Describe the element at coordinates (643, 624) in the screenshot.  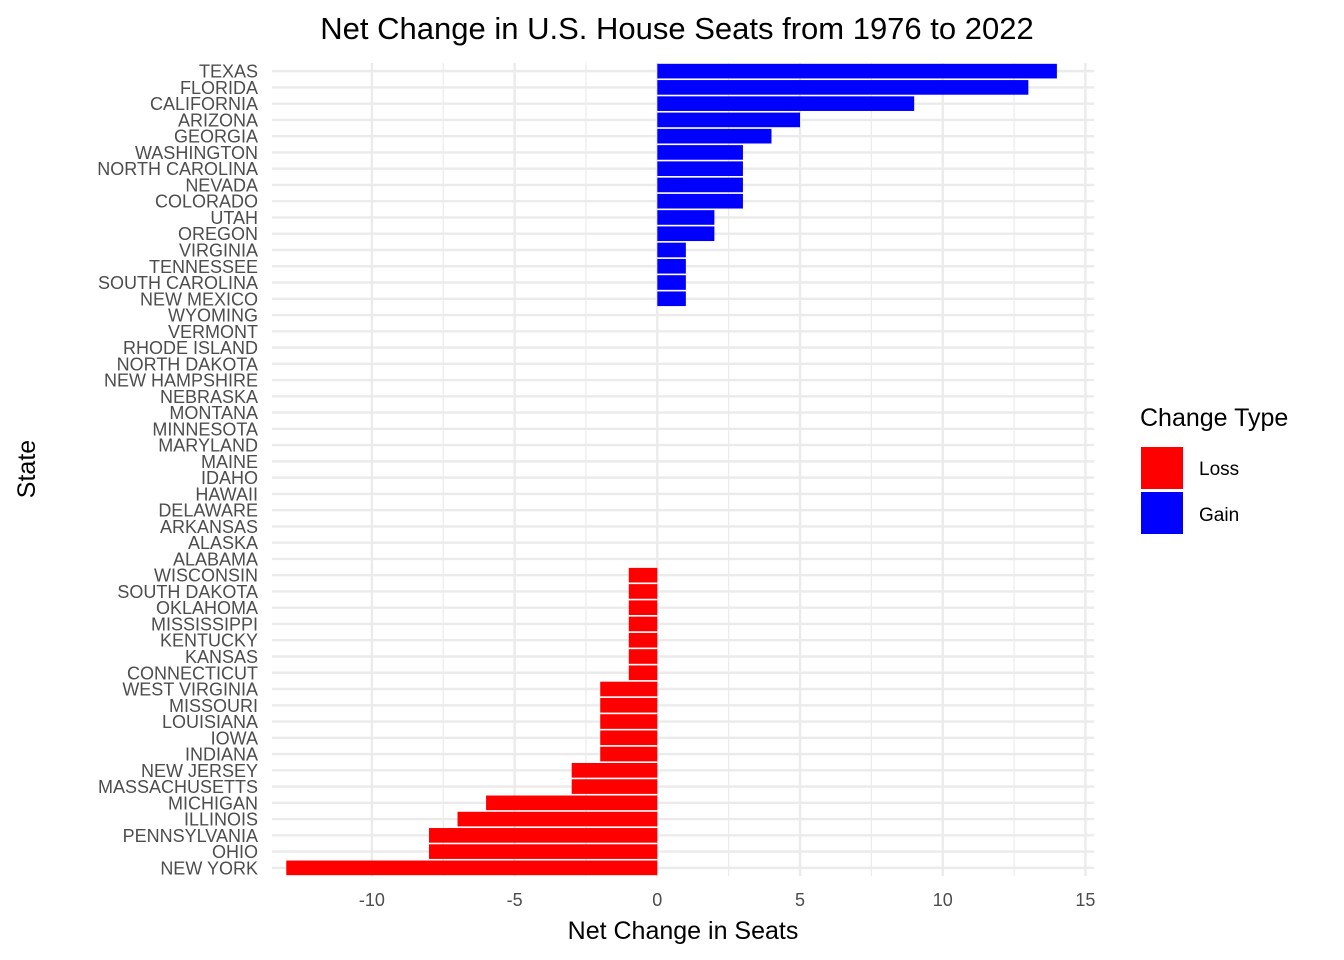
I see `bar-mississippi` at that location.